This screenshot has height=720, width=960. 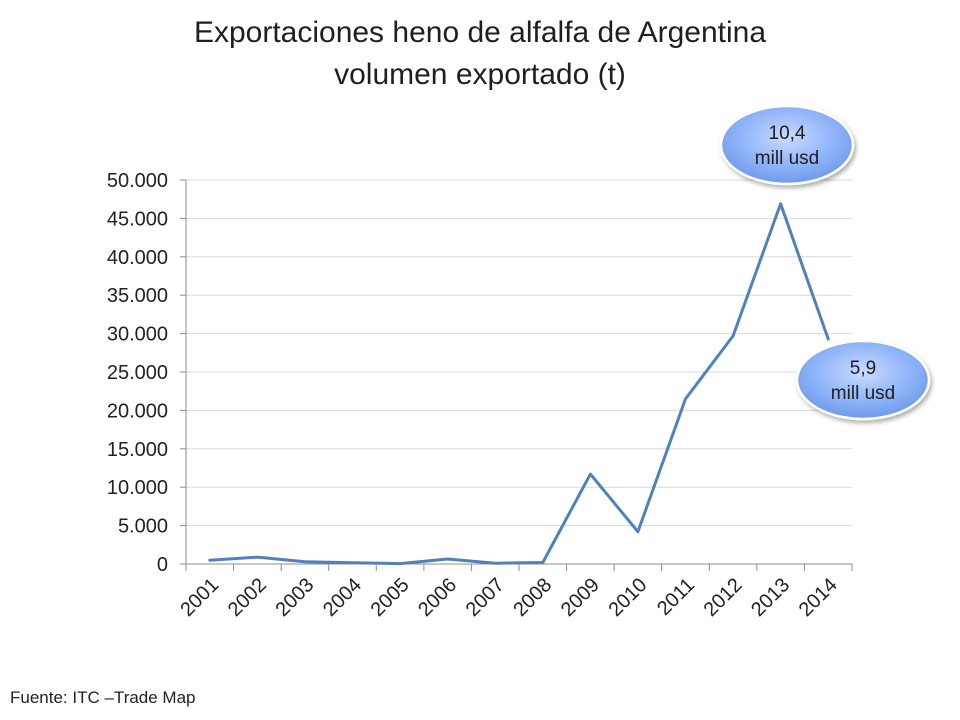 I want to click on annotation-bubble: 10,4 mill usd, so click(x=787, y=145).